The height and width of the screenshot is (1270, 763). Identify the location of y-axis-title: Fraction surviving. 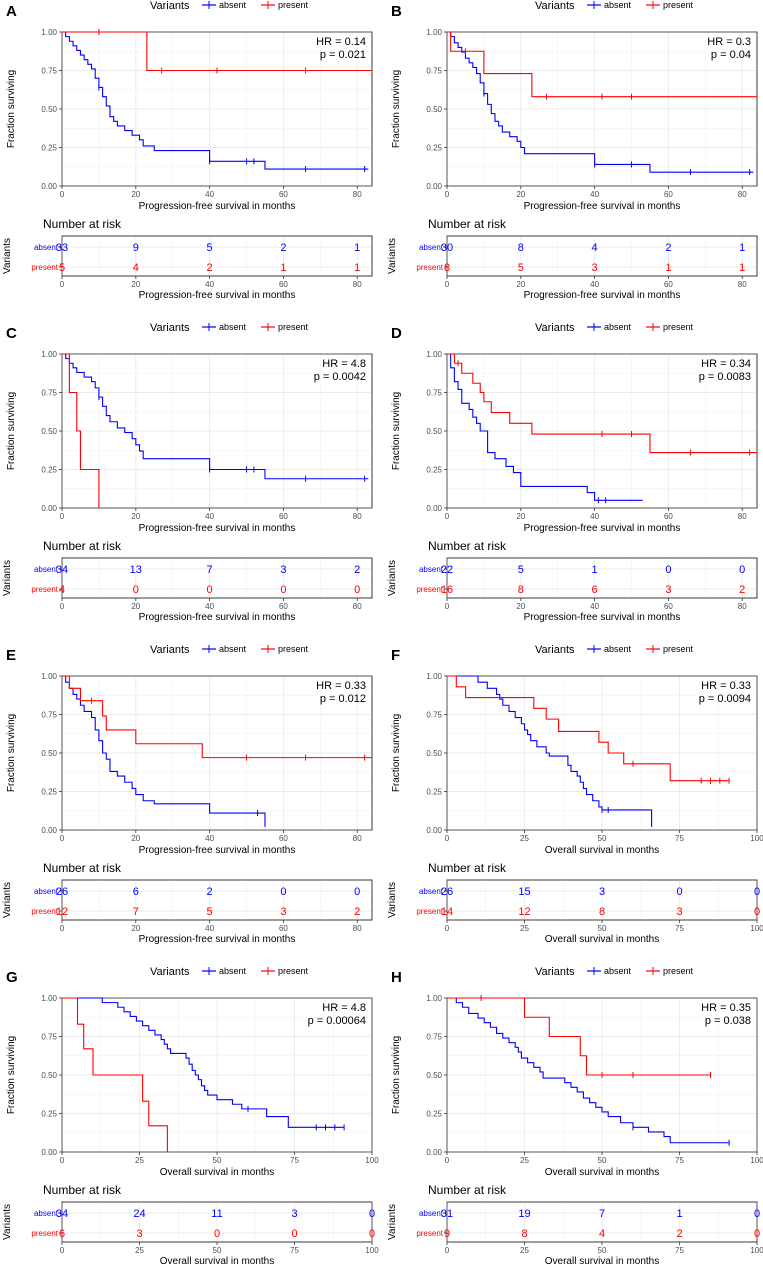
(396, 753).